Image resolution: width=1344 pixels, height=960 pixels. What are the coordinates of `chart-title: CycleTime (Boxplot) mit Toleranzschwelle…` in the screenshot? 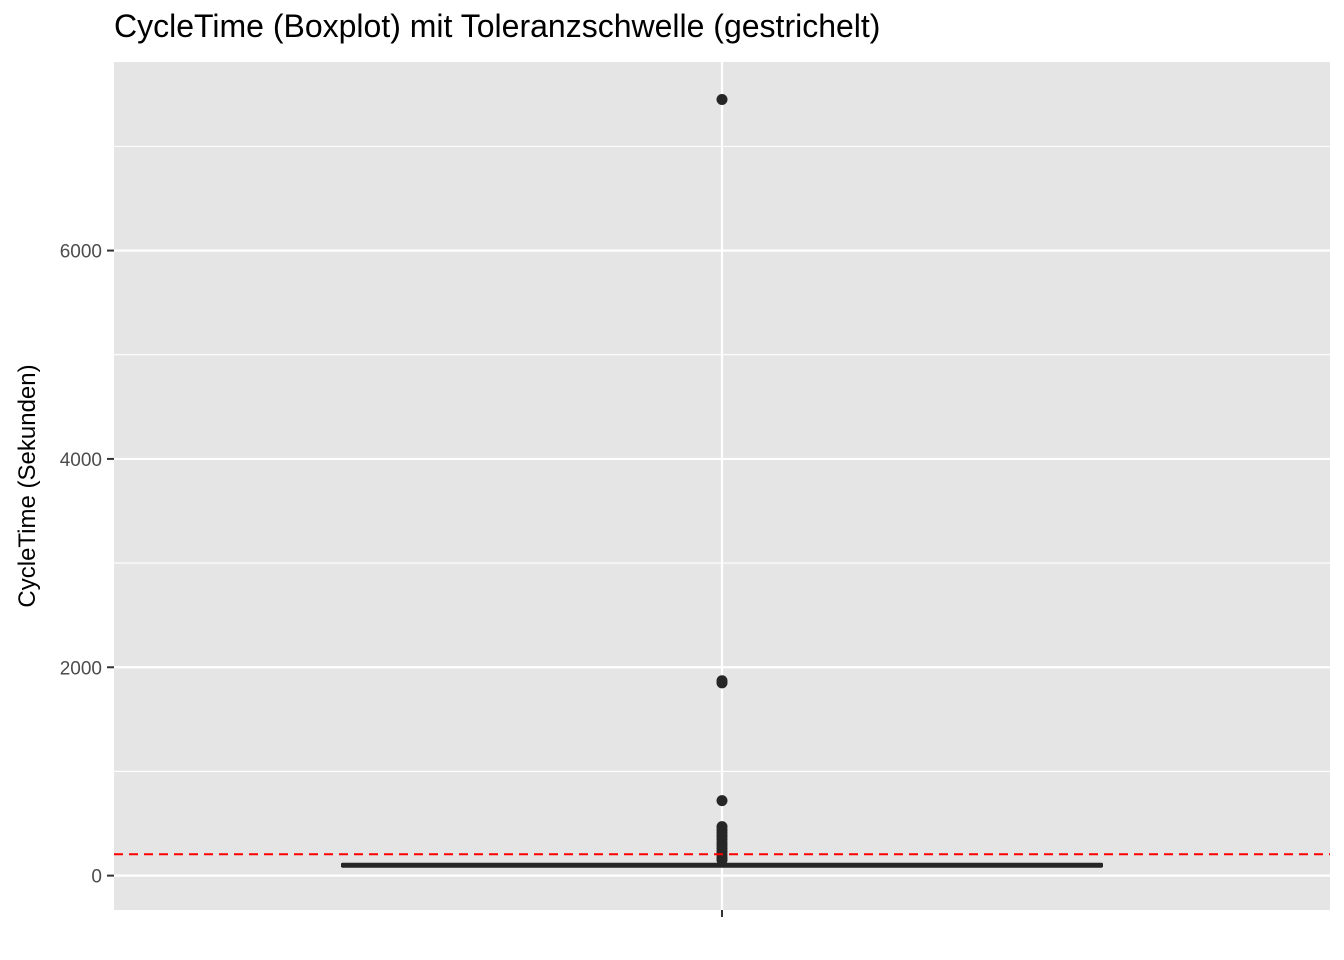 It's located at (497, 26).